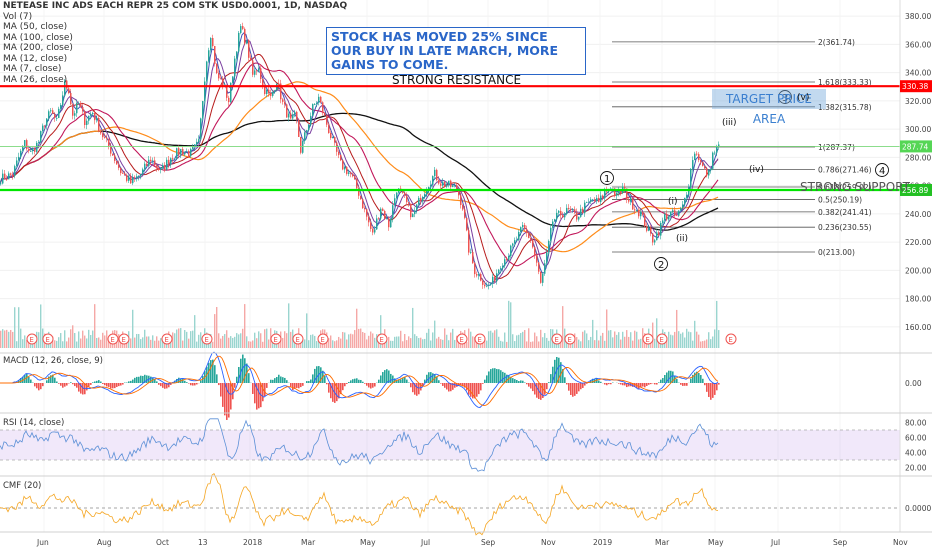 The image size is (932, 550). What do you see at coordinates (769, 107) in the screenshot?
I see `target-price-area: TARGET PRICE AREA` at bounding box center [769, 107].